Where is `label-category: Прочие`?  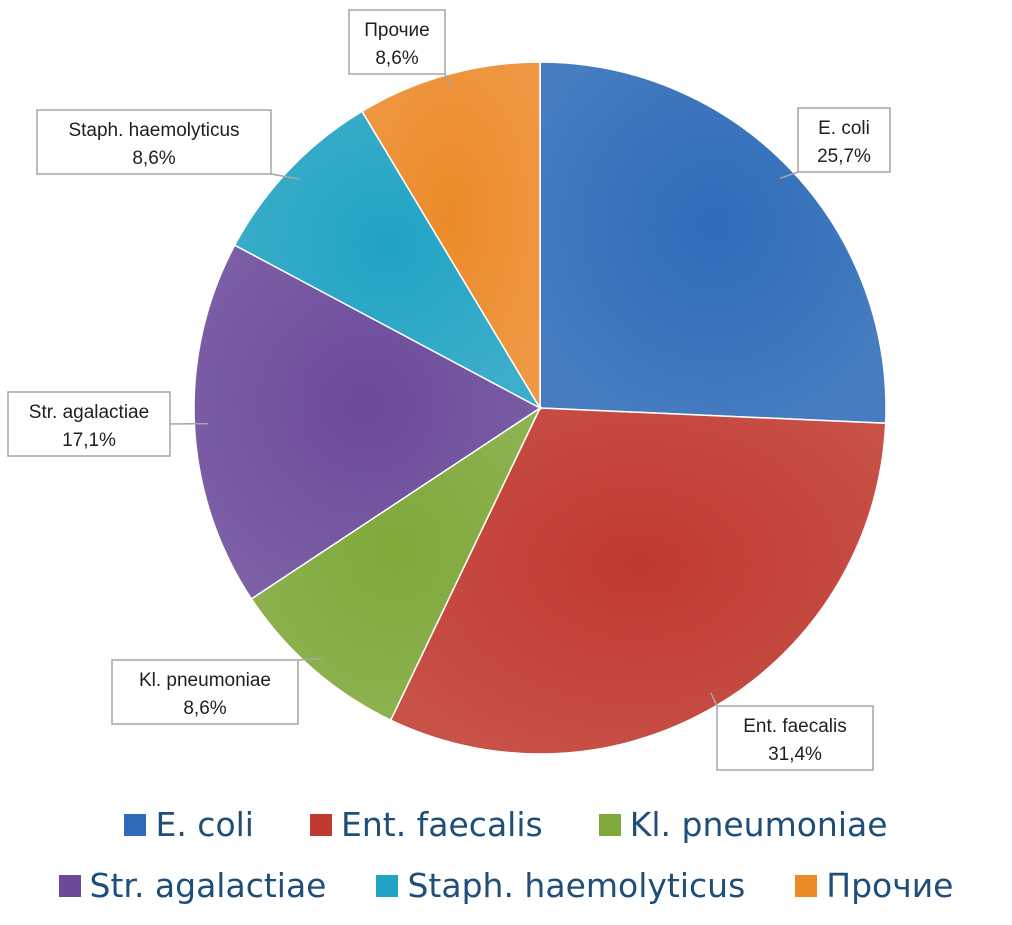
label-category: Прочие is located at coordinates (396, 30).